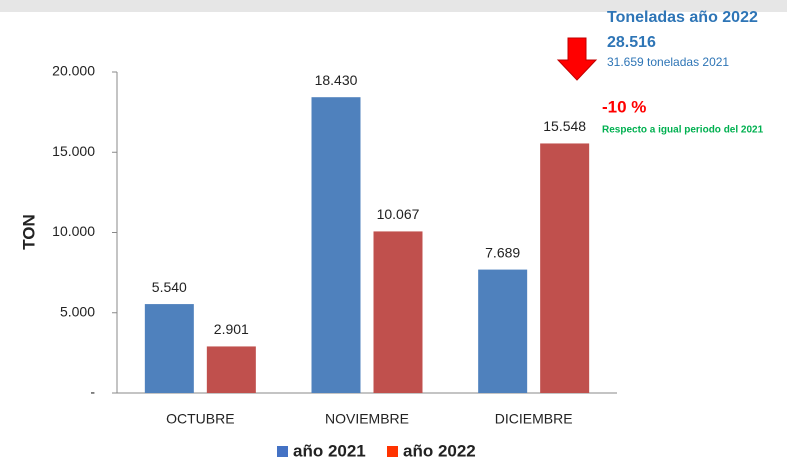 This screenshot has width=787, height=463. What do you see at coordinates (502, 252) in the screenshot?
I see `data-label: 7.689` at bounding box center [502, 252].